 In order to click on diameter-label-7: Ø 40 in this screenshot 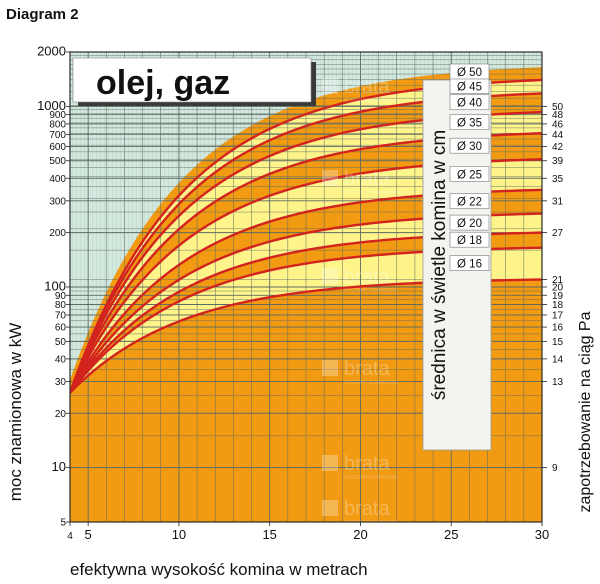, I will do `click(469, 102)`.